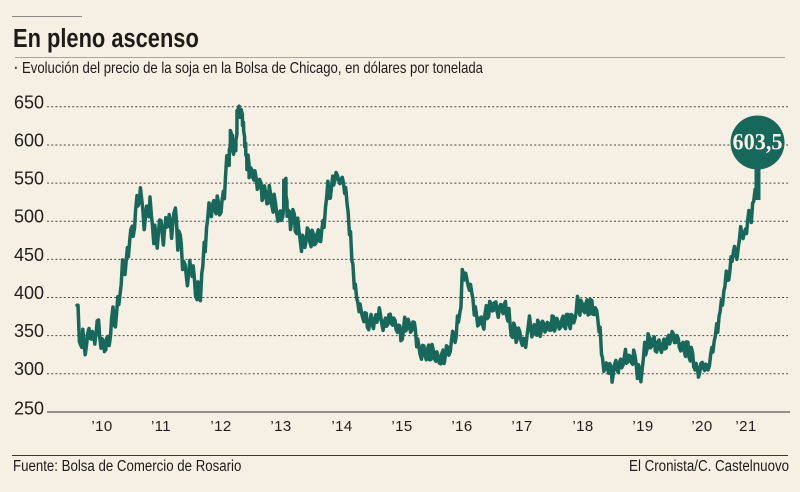  I want to click on svg-text: 400, so click(29, 293).